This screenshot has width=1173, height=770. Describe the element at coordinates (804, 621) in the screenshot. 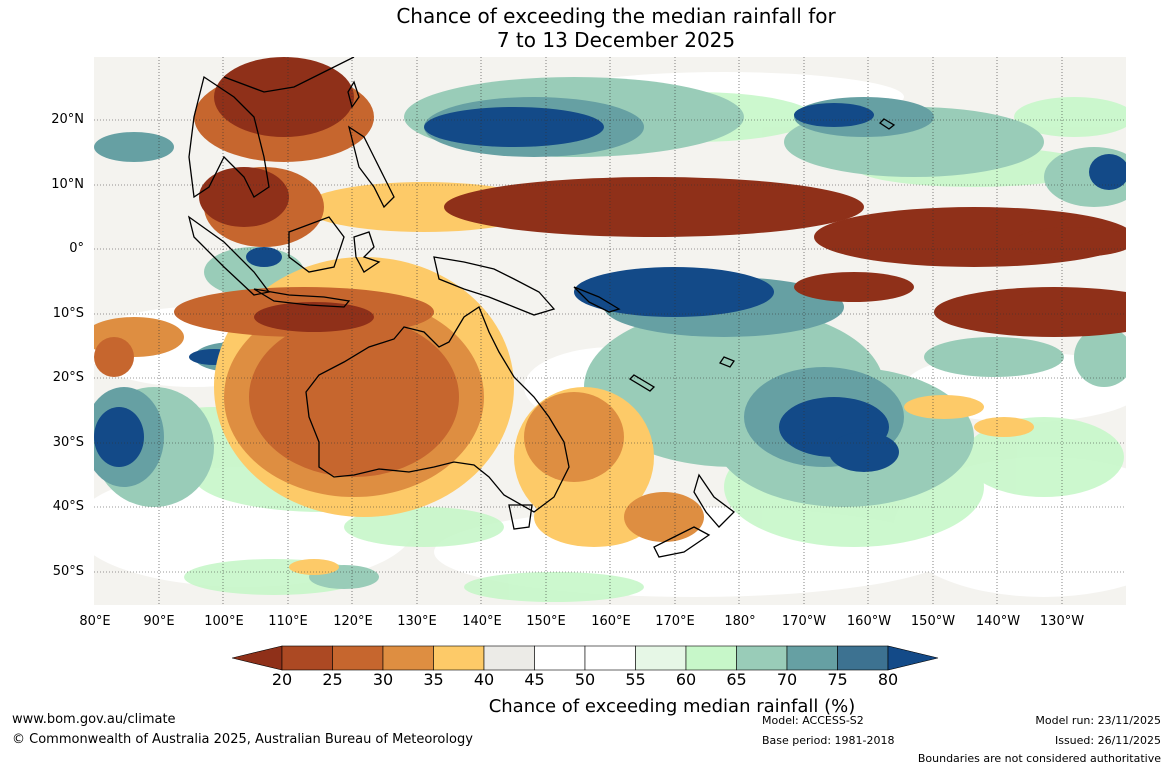

I see `lon-label-170w: 170°W` at that location.